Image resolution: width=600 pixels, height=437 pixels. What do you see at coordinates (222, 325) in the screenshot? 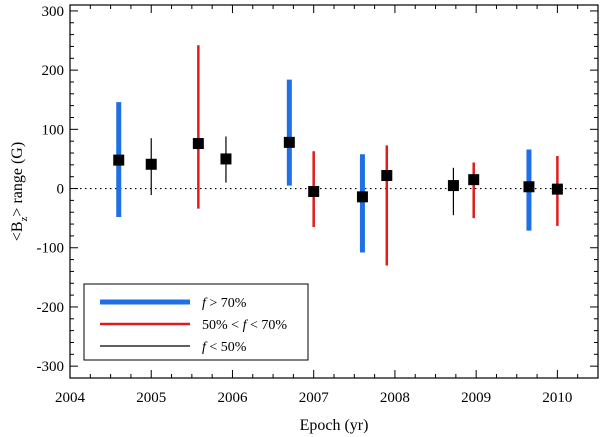
I see `legend-label-part: 50% <` at bounding box center [222, 325].